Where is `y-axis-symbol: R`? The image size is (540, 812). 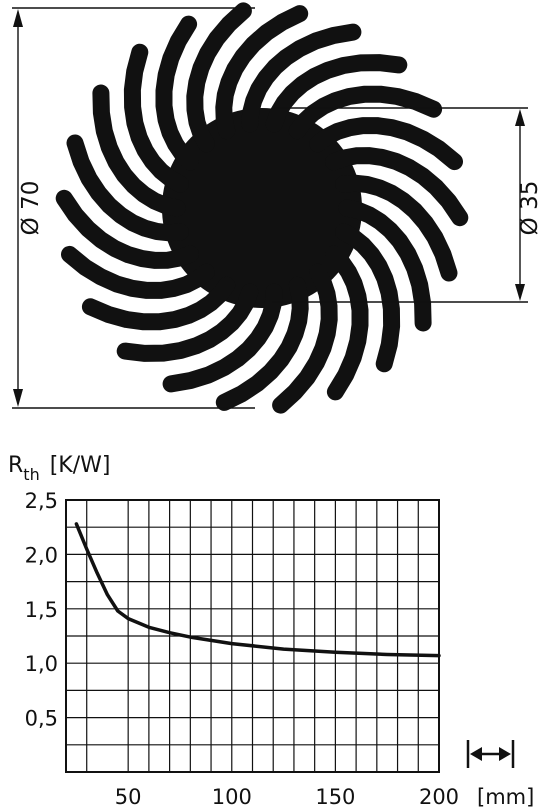
y-axis-symbol: R is located at coordinates (15, 465).